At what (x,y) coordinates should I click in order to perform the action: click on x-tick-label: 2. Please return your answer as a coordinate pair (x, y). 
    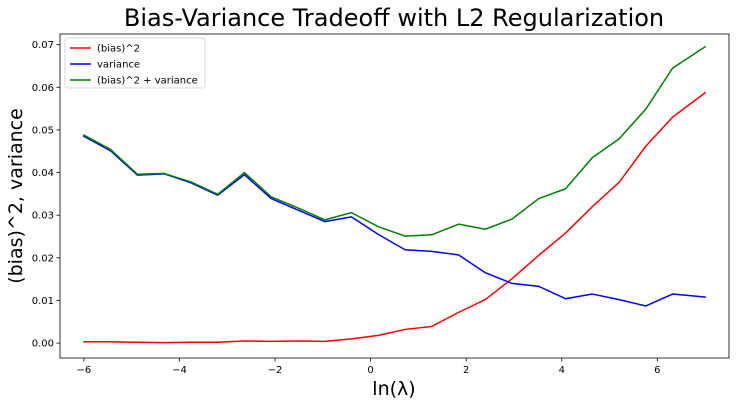
    Looking at the image, I should click on (466, 370).